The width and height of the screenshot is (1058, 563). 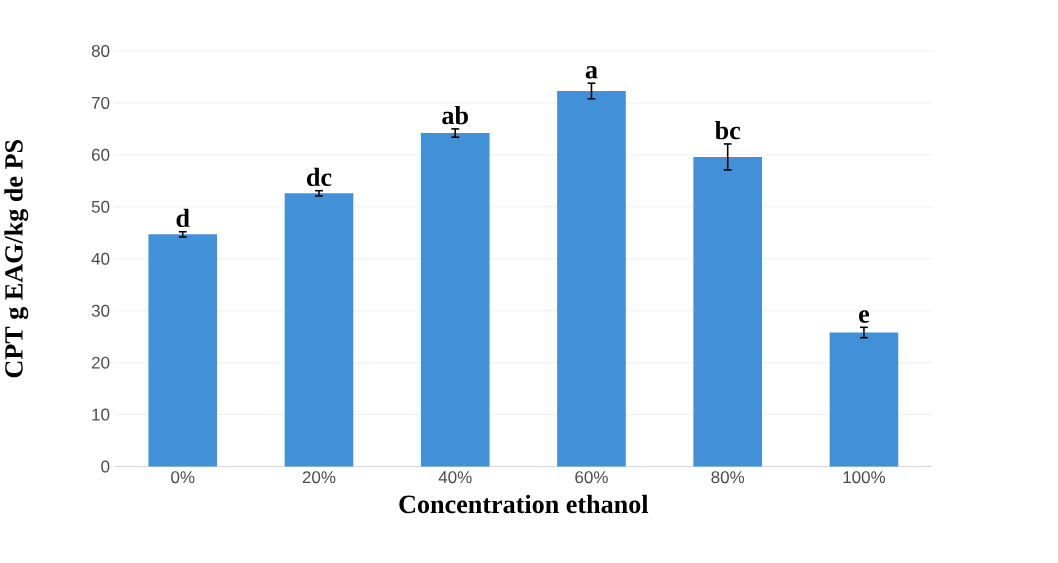 What do you see at coordinates (864, 477) in the screenshot?
I see `x-tick-label: 100%` at bounding box center [864, 477].